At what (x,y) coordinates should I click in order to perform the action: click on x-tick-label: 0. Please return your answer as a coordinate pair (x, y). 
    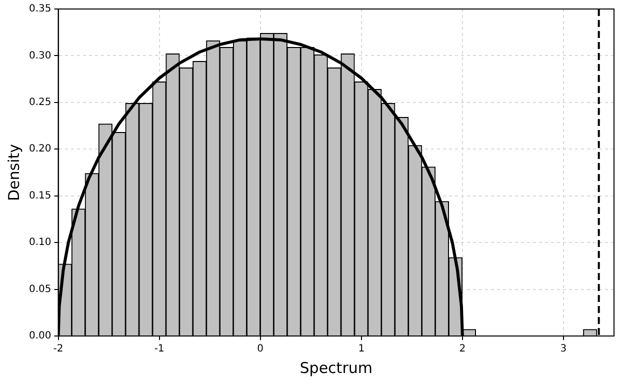
    Looking at the image, I should click on (260, 349).